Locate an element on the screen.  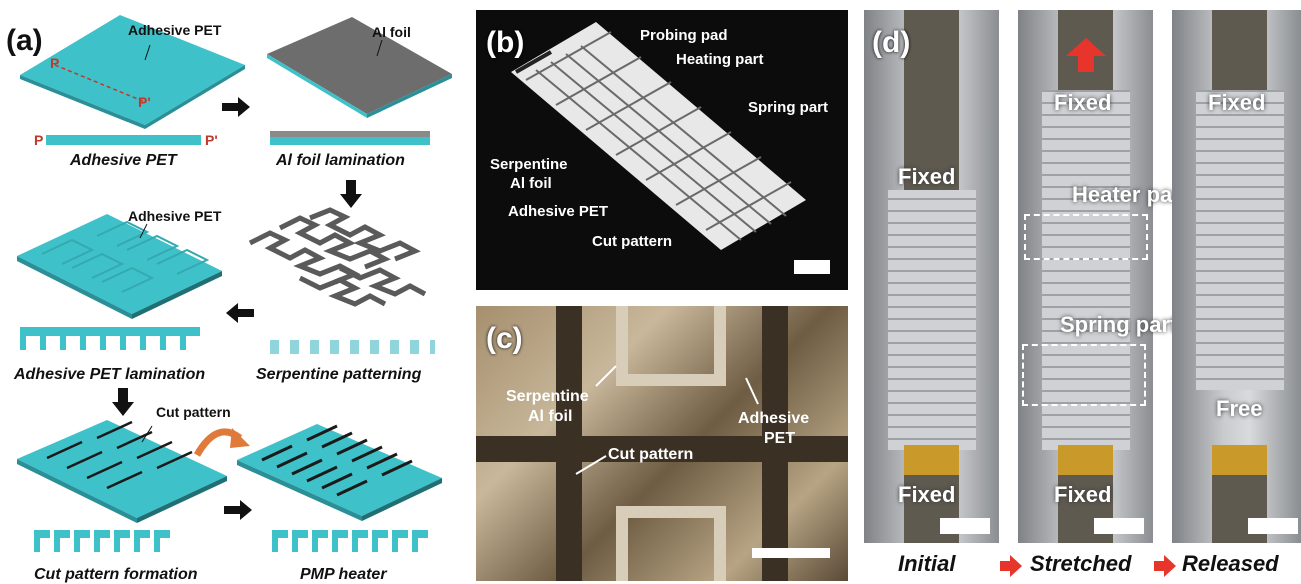
heater-part-box is located at coordinates (1086, 237).